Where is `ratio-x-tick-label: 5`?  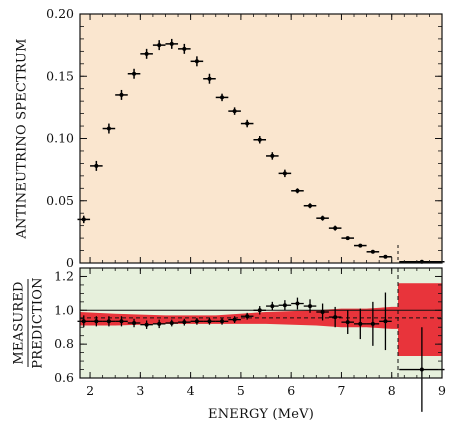
ratio-x-tick-label: 5 is located at coordinates (241, 390).